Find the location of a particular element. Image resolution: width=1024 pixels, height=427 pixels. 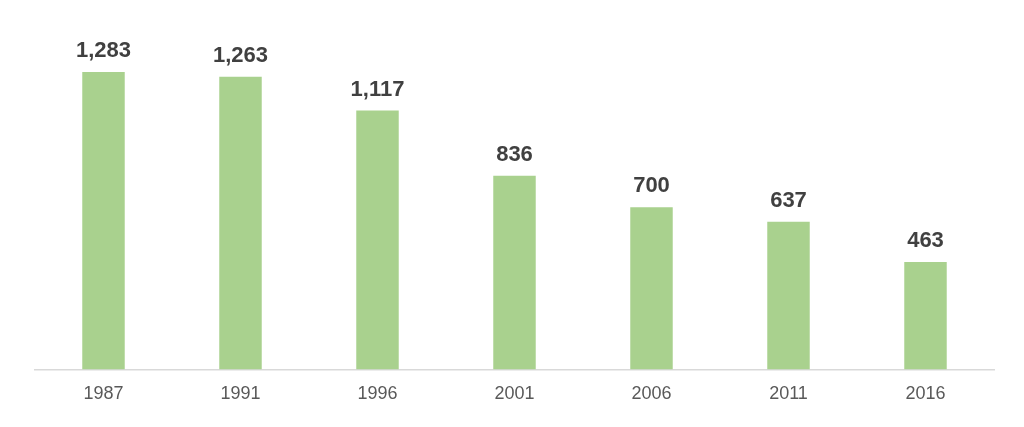

x-tick-label: 1987 is located at coordinates (103, 393).